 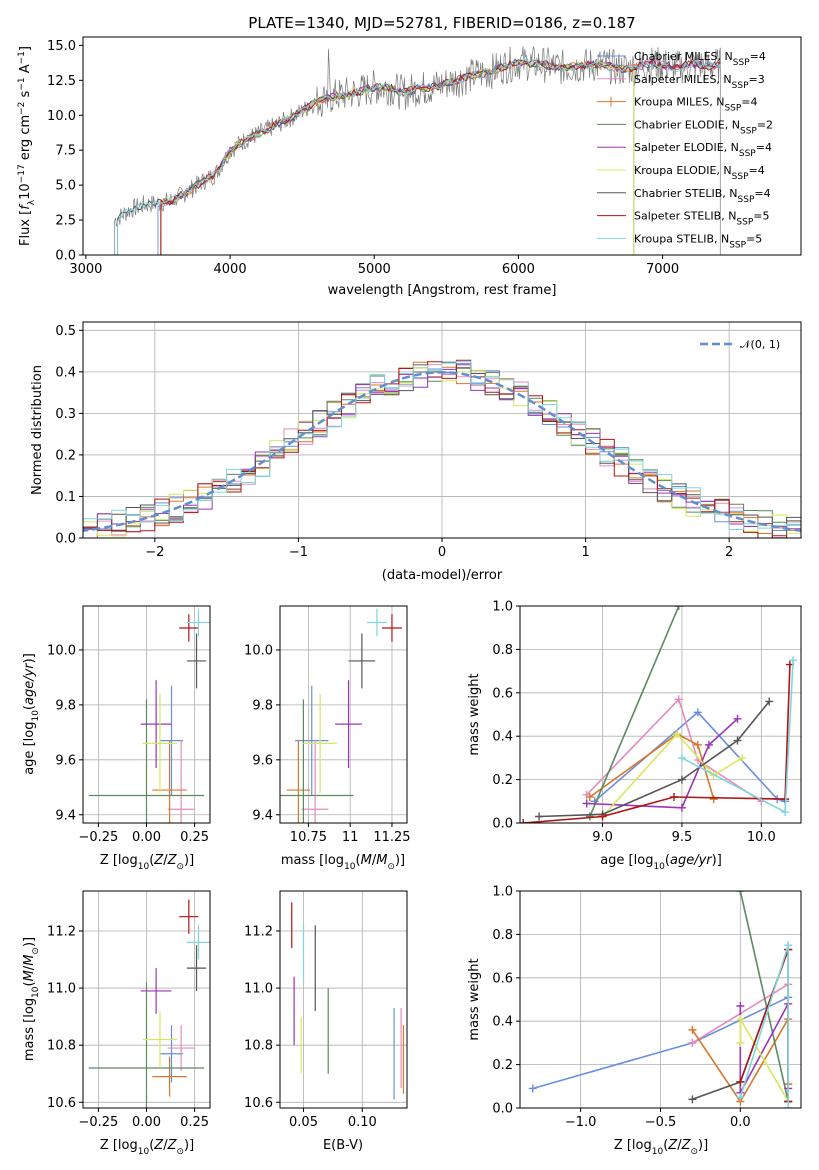 What do you see at coordinates (682, 837) in the screenshot?
I see `x-tick-label: 9.5` at bounding box center [682, 837].